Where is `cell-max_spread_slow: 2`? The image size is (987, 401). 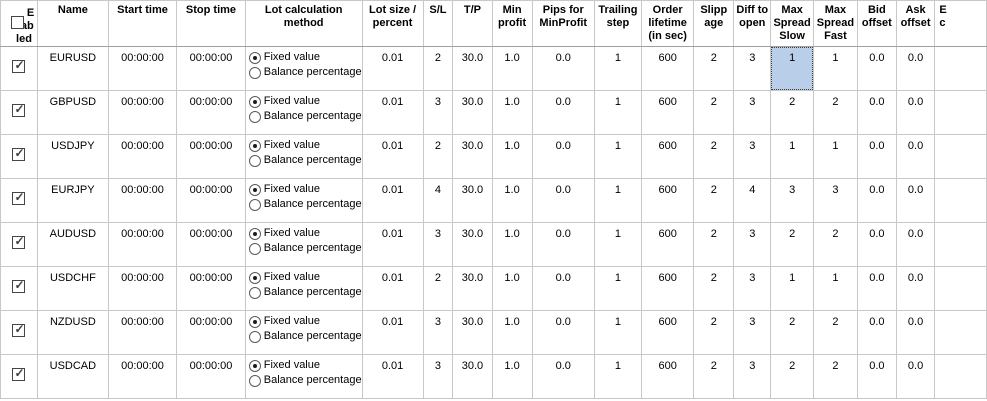 cell-max_spread_slow: 2 is located at coordinates (792, 332).